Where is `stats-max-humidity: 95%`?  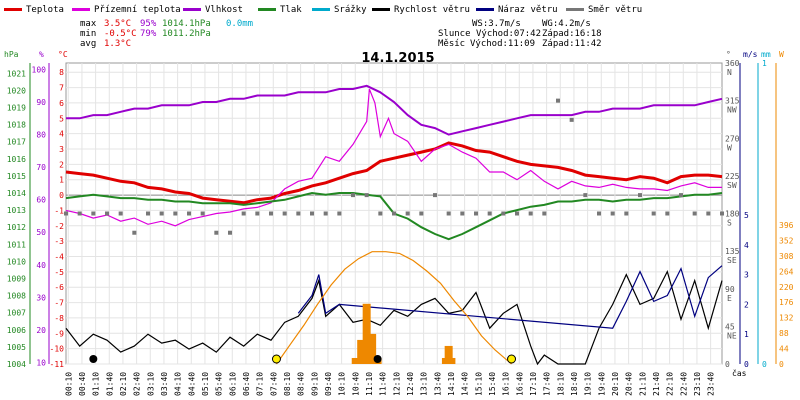 stats-max-humidity: 95% is located at coordinates (148, 24).